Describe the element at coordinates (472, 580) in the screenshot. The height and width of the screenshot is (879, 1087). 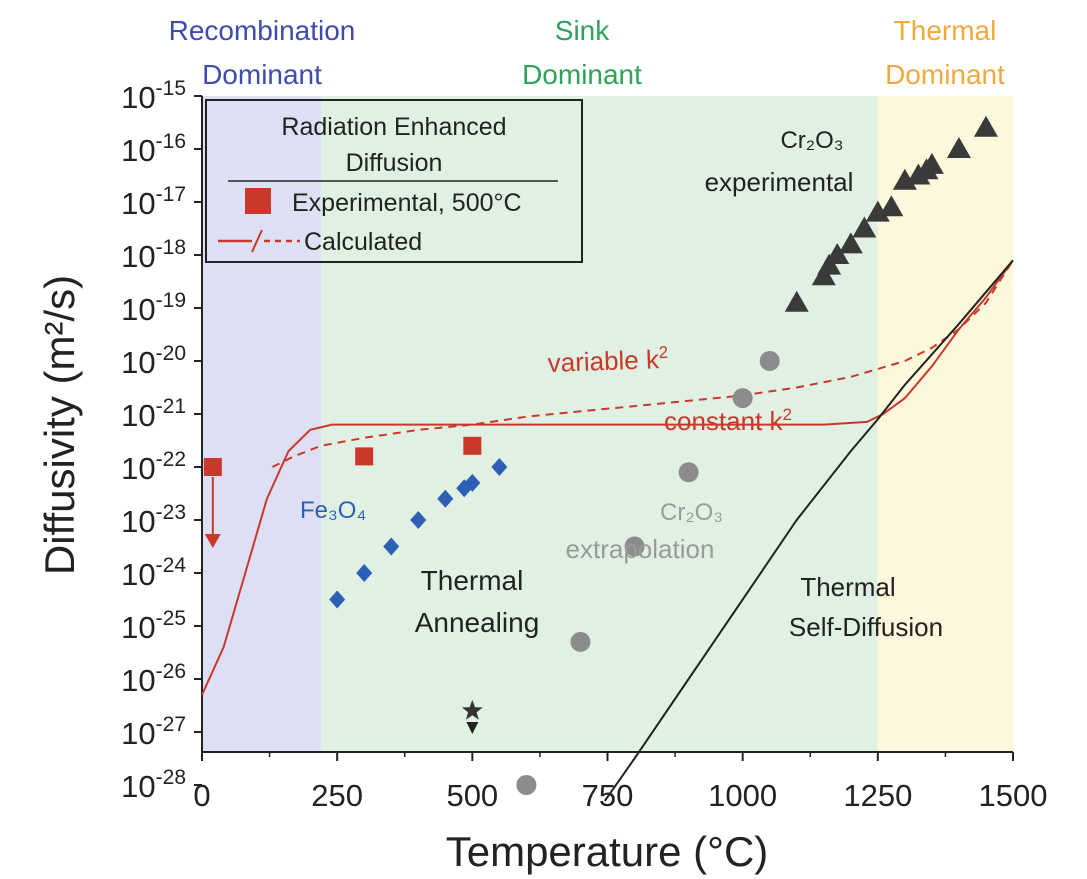
I see `annotation-anneal-1: Thermal` at that location.